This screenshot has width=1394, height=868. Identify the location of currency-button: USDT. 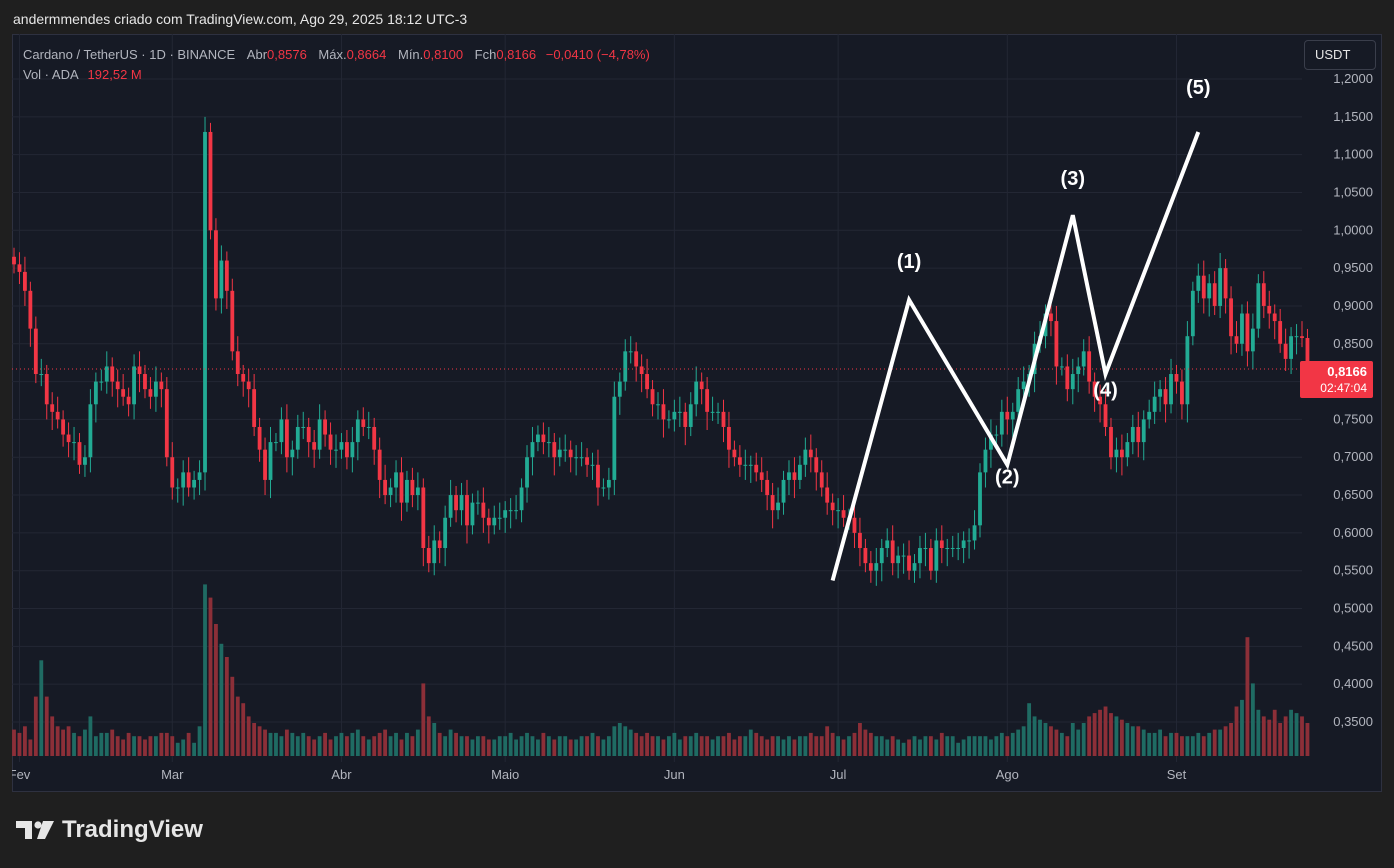
(1340, 55).